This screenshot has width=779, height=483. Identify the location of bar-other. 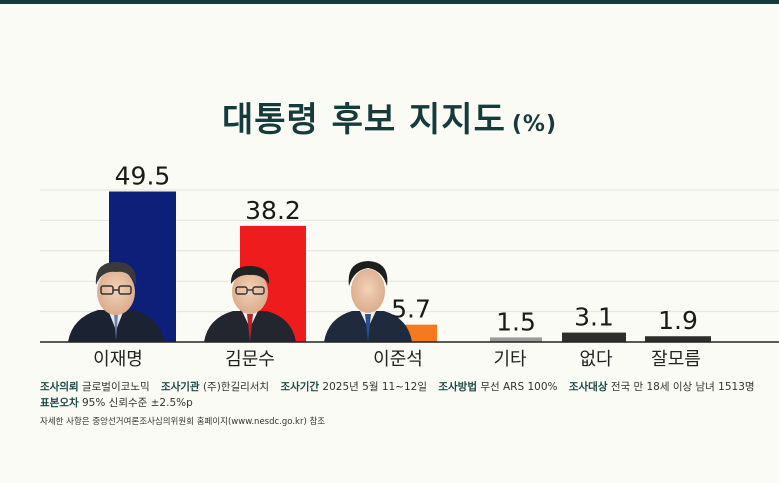
(516, 339).